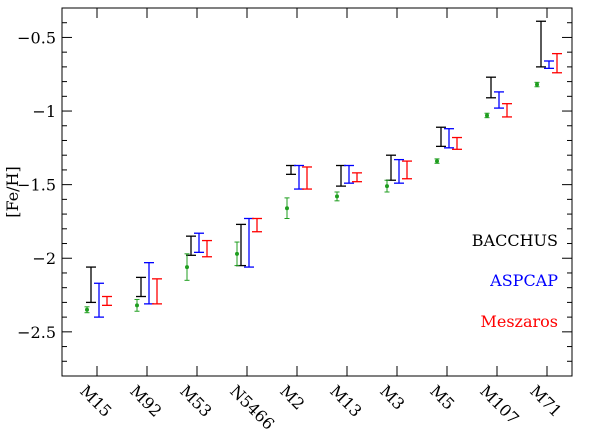 The height and width of the screenshot is (447, 598). What do you see at coordinates (515, 240) in the screenshot?
I see `legend-item-bacchus: BACCHUS` at bounding box center [515, 240].